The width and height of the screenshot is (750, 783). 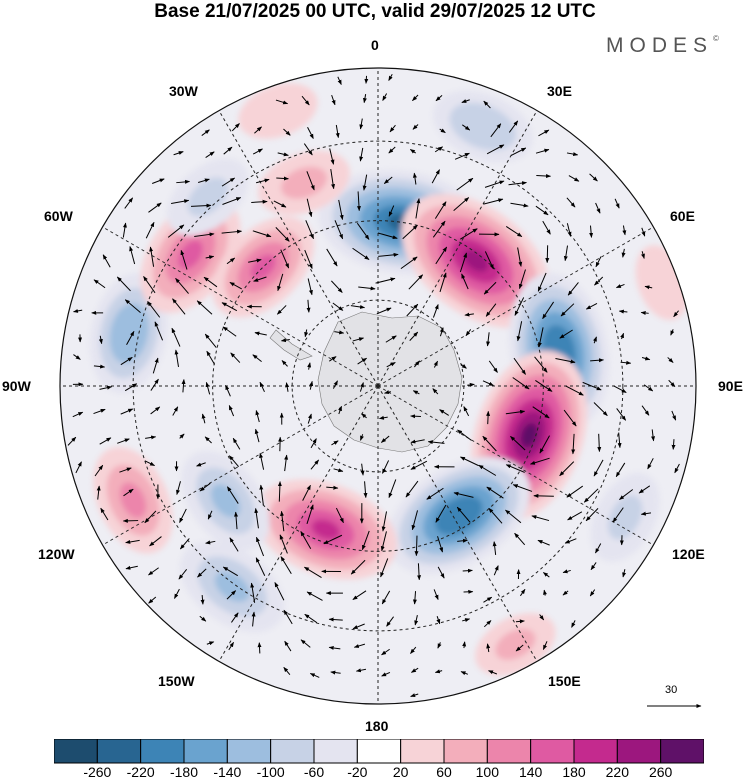 I want to click on colorbar-tick-label: 260, so click(x=660, y=772).